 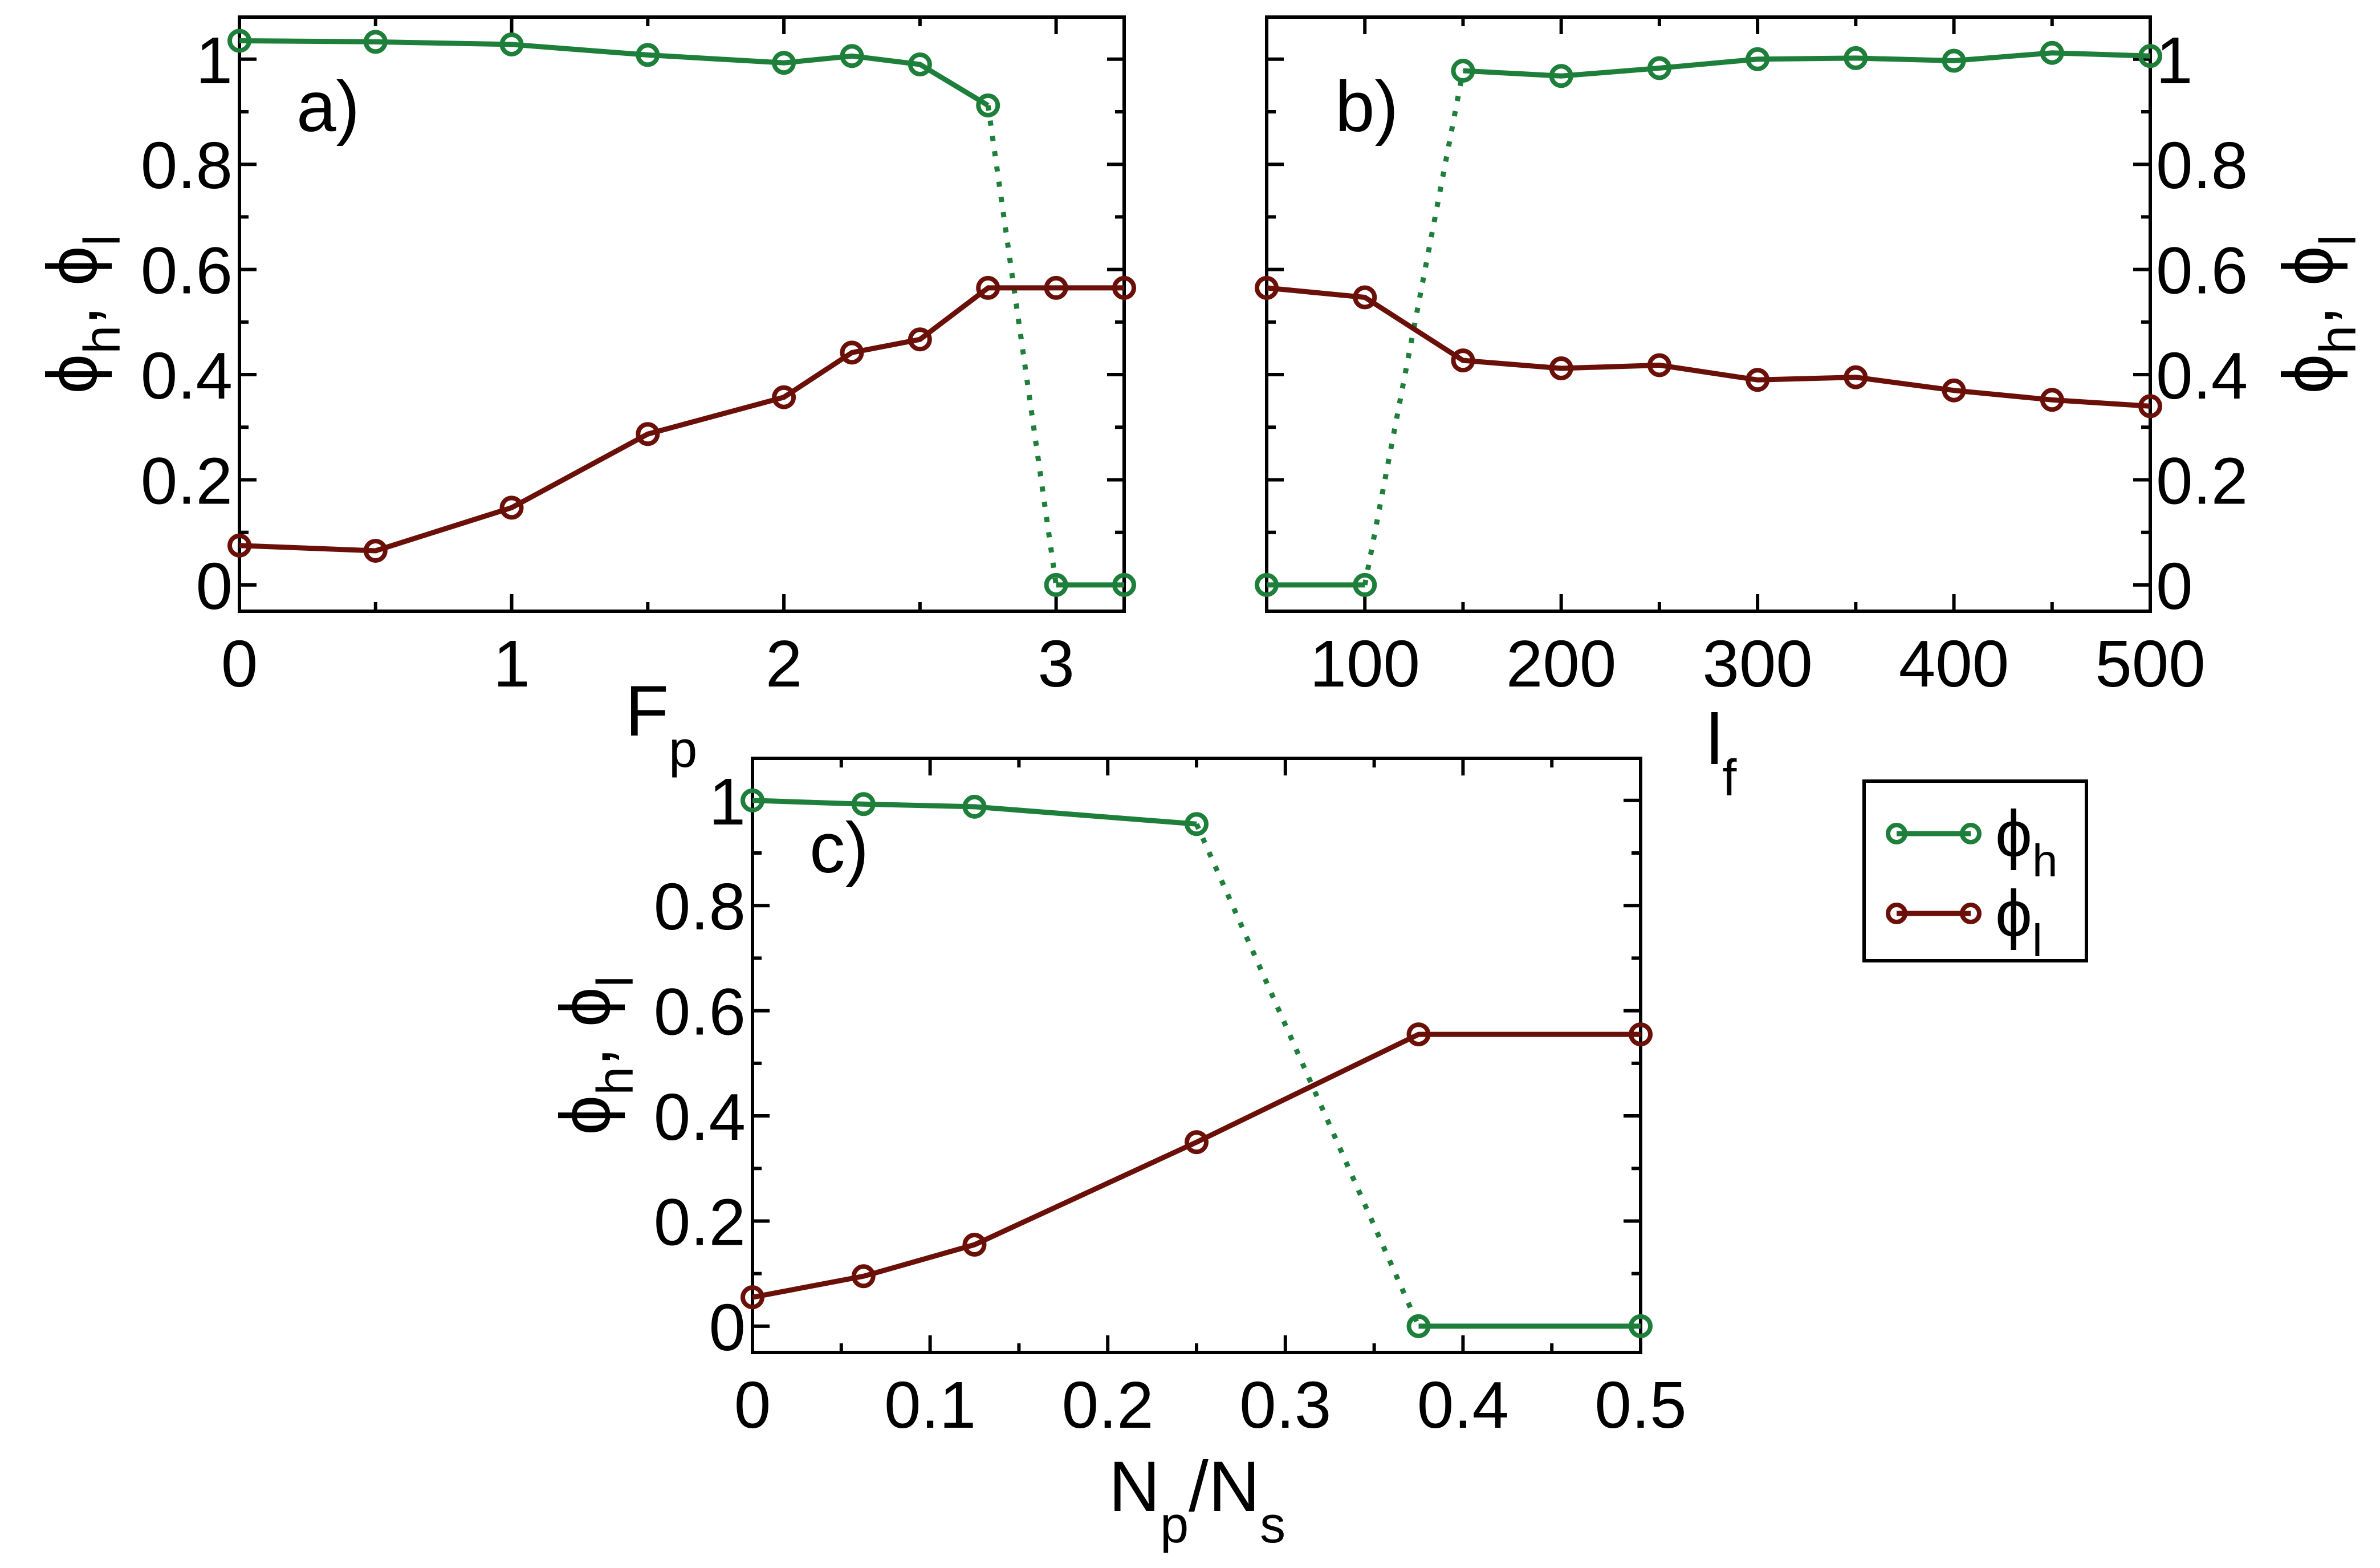 I want to click on panel-b-frame, so click(x=1708, y=314).